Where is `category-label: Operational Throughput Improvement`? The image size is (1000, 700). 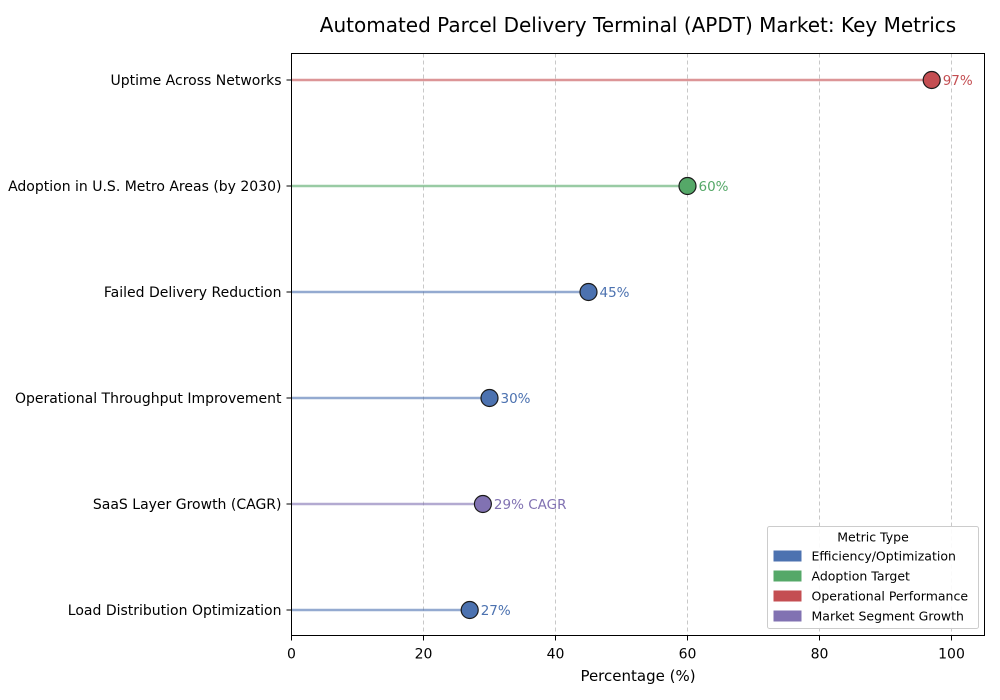
category-label: Operational Throughput Improvement is located at coordinates (148, 399).